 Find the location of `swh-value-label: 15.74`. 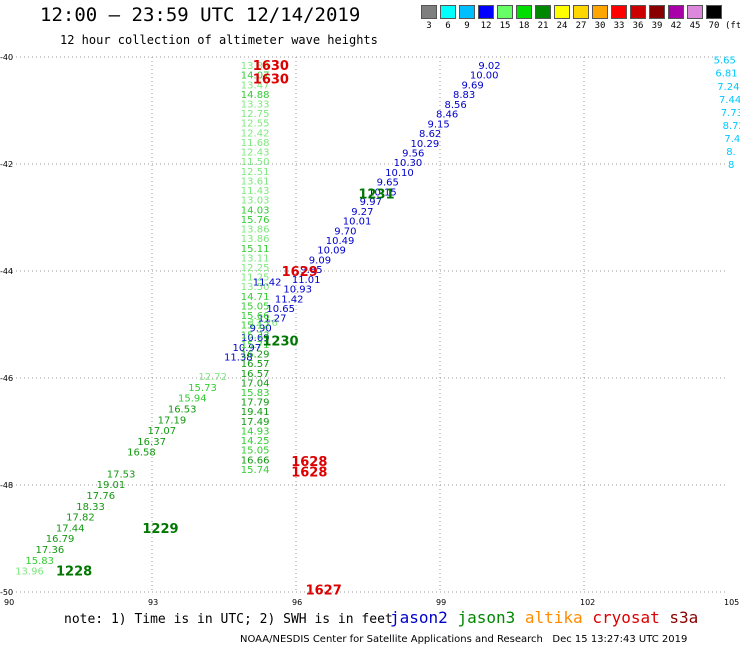

swh-value-label: 15.74 is located at coordinates (255, 470).